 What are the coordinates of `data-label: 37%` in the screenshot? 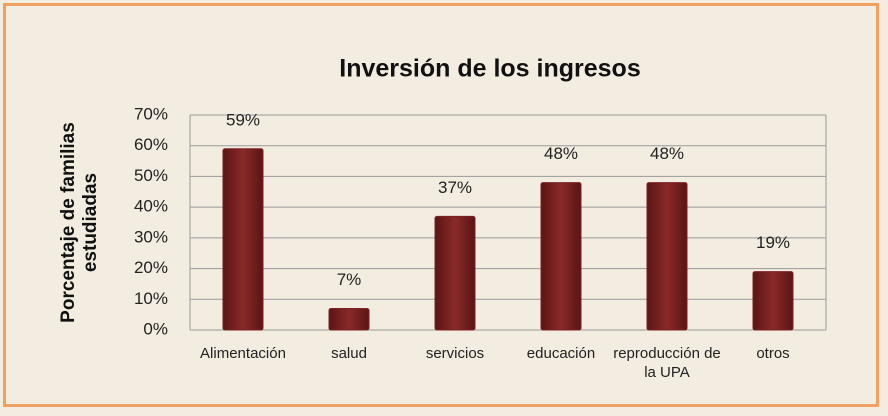 It's located at (455, 187).